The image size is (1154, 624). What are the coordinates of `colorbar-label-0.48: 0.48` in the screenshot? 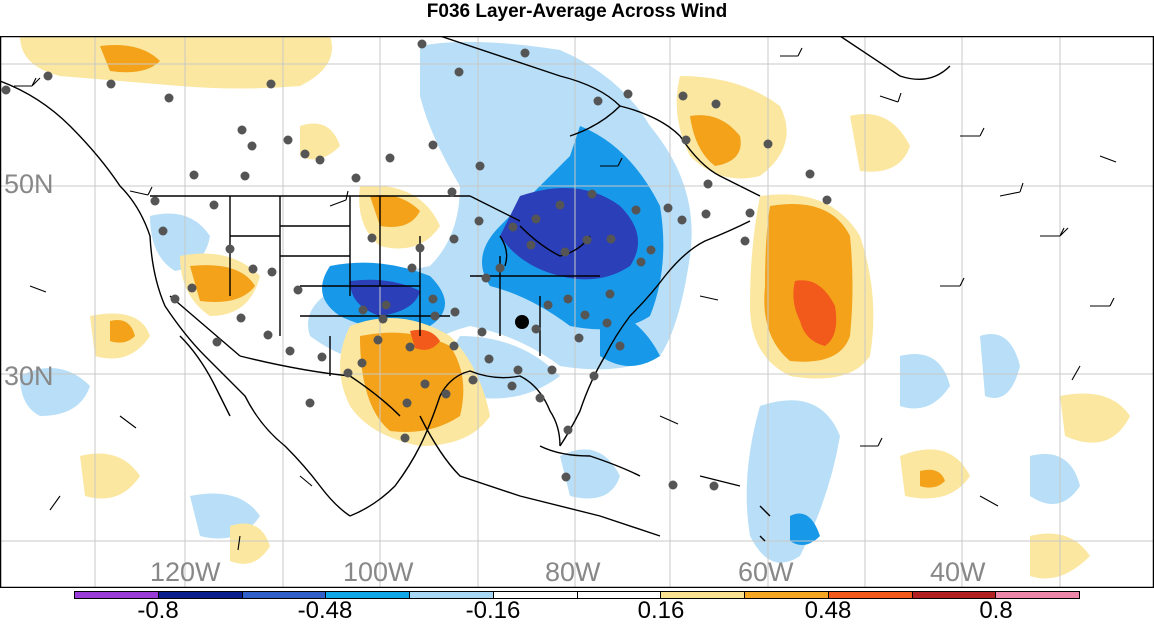 It's located at (828, 610).